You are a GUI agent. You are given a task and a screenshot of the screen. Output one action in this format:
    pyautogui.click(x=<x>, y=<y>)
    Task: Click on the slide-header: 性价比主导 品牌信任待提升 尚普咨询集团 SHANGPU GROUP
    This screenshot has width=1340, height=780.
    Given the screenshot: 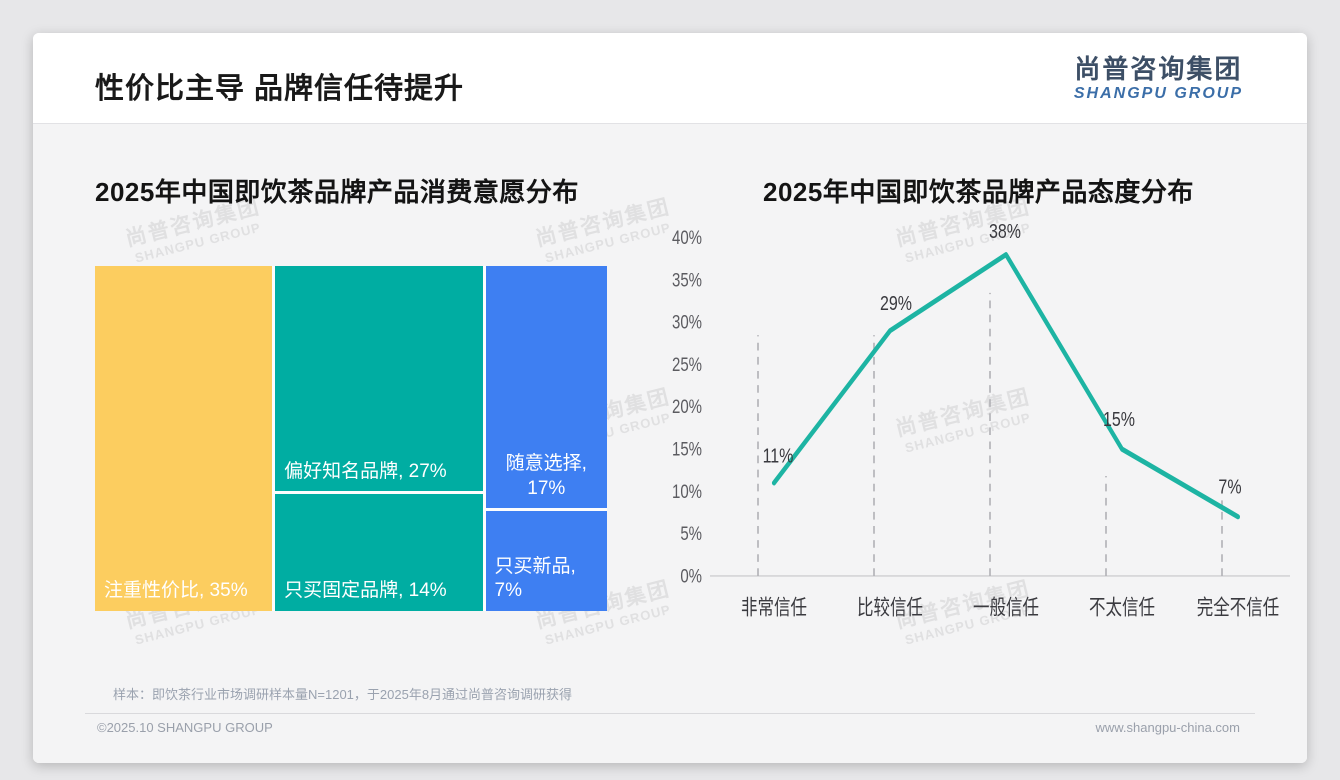 What is the action you would take?
    pyautogui.click(x=670, y=78)
    